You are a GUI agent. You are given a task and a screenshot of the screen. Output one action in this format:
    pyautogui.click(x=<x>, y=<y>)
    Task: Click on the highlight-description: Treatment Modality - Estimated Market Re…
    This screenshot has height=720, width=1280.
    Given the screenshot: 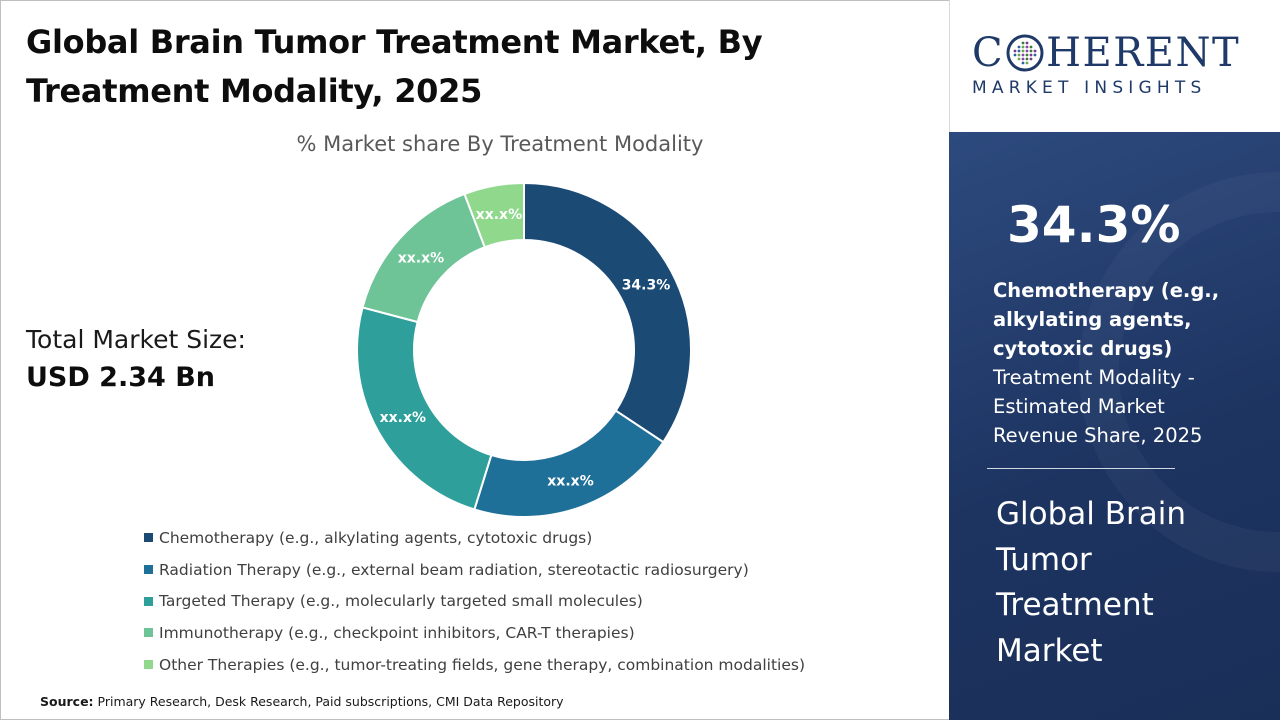 What is the action you would take?
    pyautogui.click(x=1098, y=406)
    